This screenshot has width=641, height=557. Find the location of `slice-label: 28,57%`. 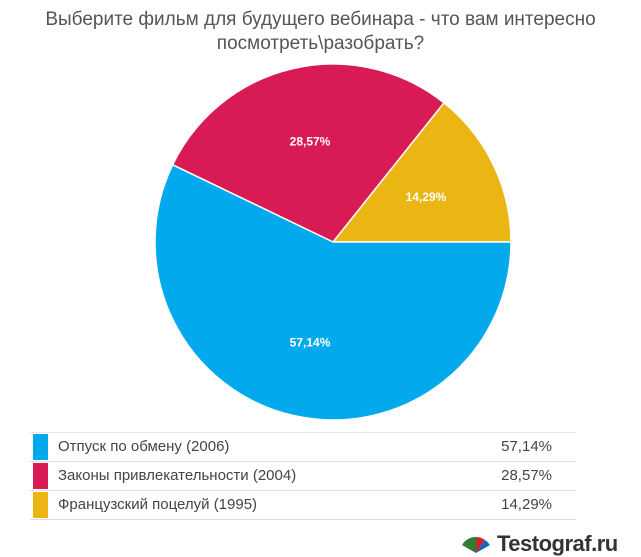

slice-label: 28,57% is located at coordinates (310, 141).